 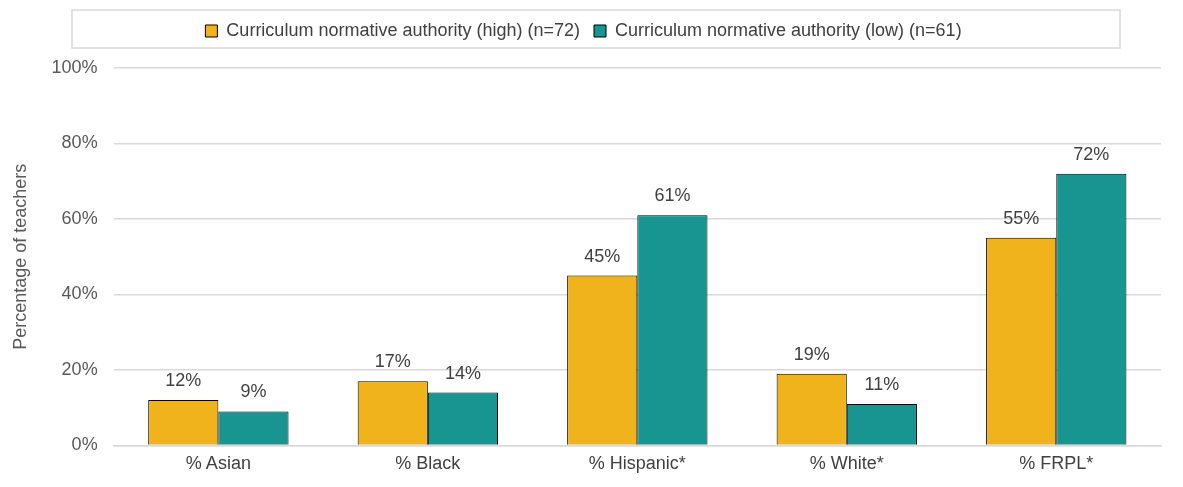 What do you see at coordinates (19, 256) in the screenshot?
I see `y-axis-title: Percentage of teachers` at bounding box center [19, 256].